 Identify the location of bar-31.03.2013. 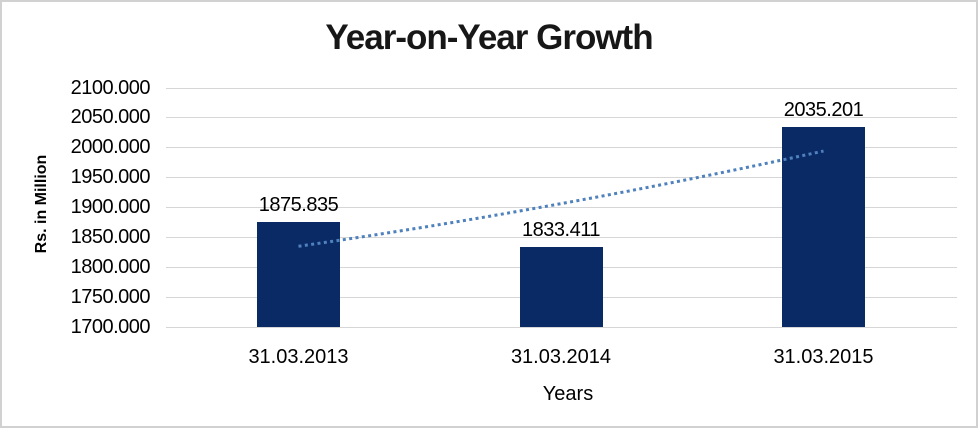
(298, 274).